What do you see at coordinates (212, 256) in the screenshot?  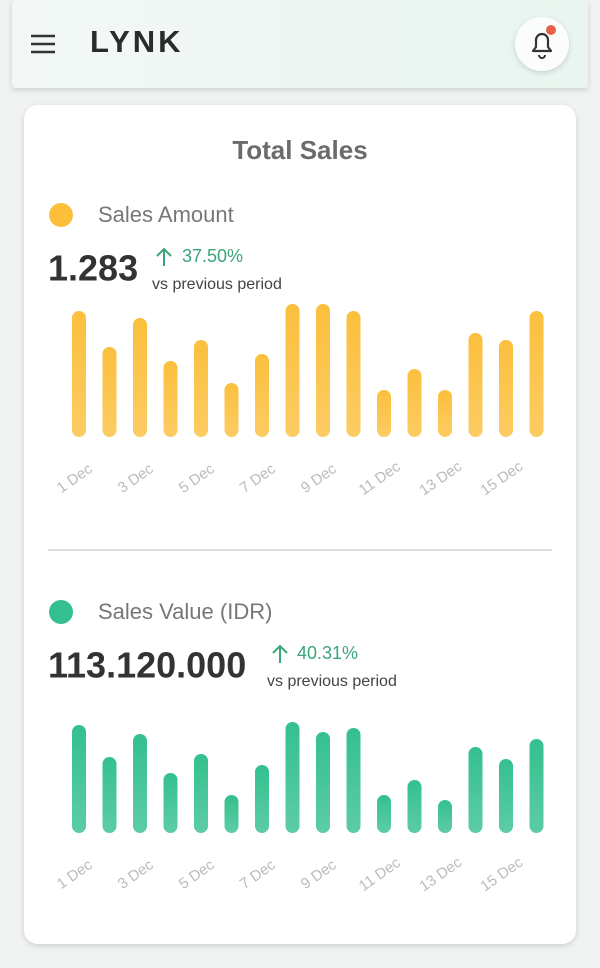 I see `change-percent: 37.50%` at bounding box center [212, 256].